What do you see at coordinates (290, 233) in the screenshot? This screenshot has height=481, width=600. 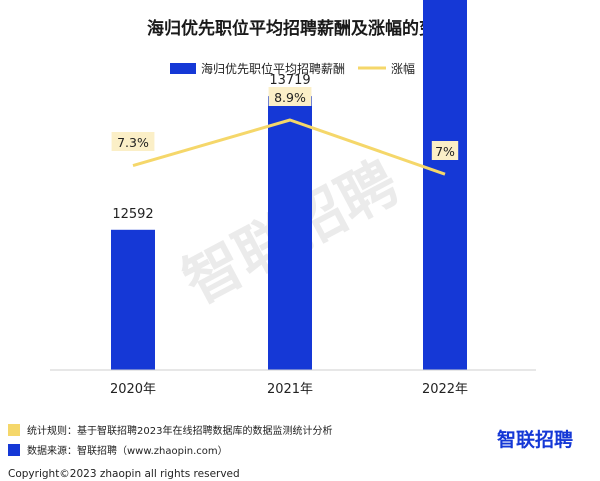 I see `bar-2021年` at bounding box center [290, 233].